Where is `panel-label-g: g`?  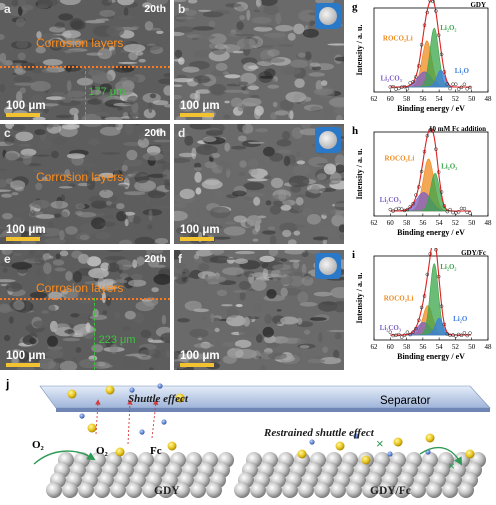 panel-label-g: g is located at coordinates (355, 7).